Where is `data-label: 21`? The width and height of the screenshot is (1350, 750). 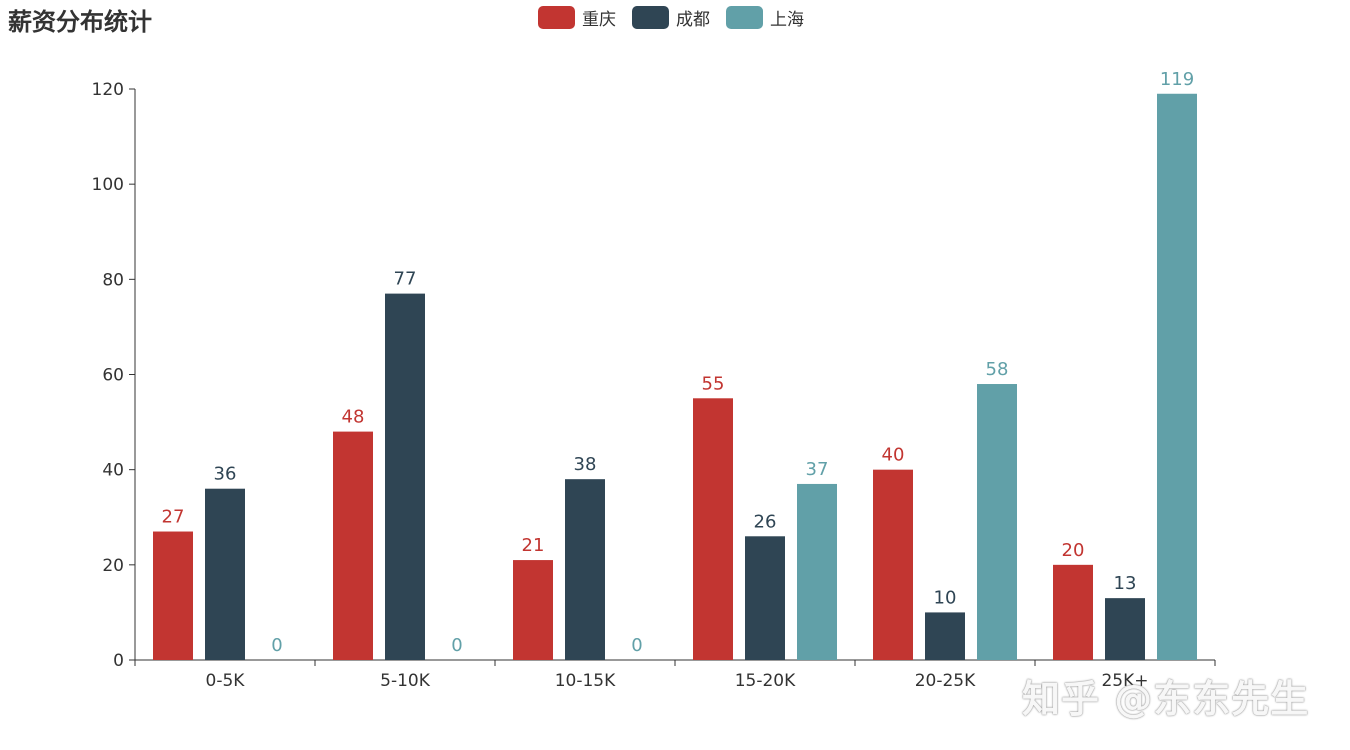 data-label: 21 is located at coordinates (533, 545).